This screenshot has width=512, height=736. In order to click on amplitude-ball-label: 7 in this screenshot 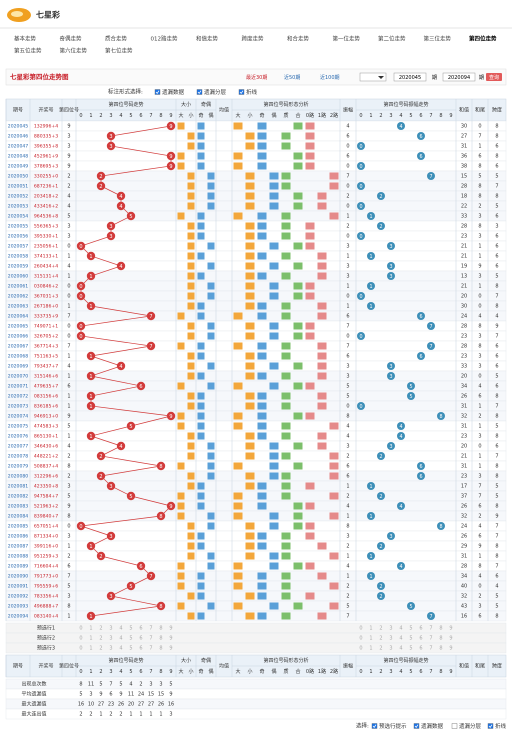, I will do `click(430, 327)`.